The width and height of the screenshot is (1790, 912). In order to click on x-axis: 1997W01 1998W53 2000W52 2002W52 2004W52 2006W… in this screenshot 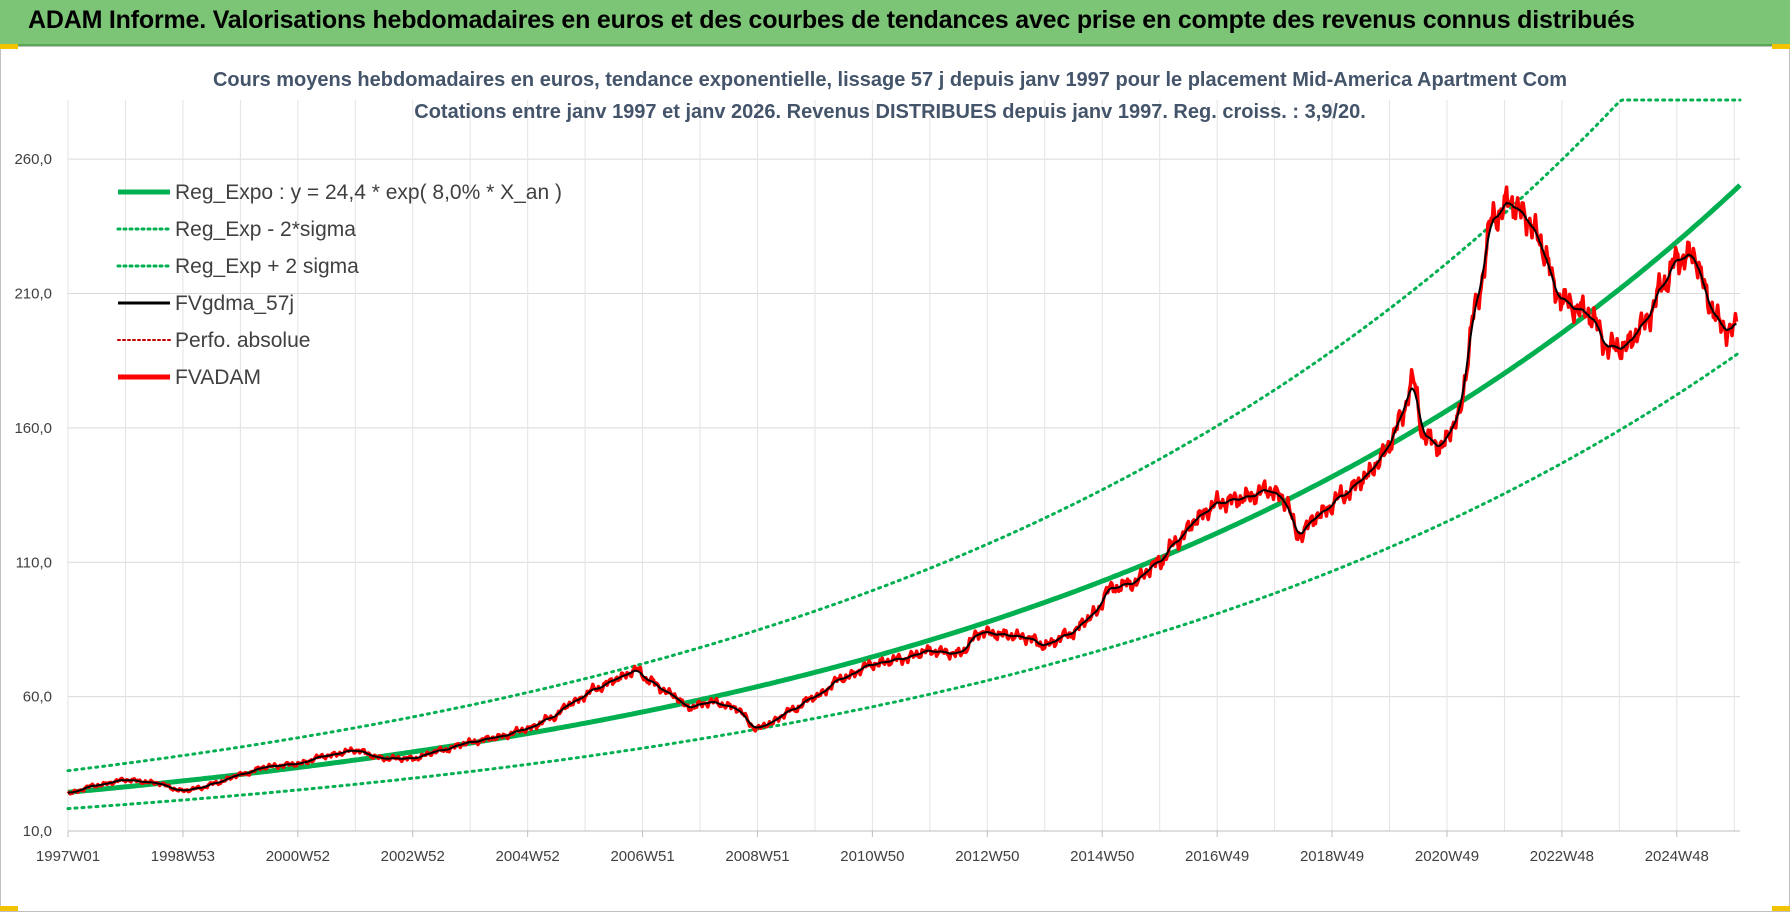, I will do `click(872, 848)`.